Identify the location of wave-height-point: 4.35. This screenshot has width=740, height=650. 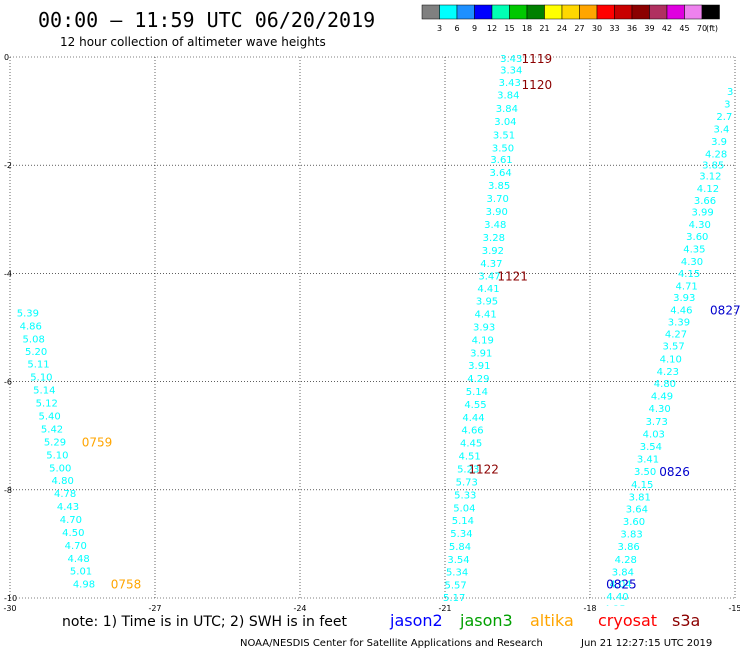
(615, 609).